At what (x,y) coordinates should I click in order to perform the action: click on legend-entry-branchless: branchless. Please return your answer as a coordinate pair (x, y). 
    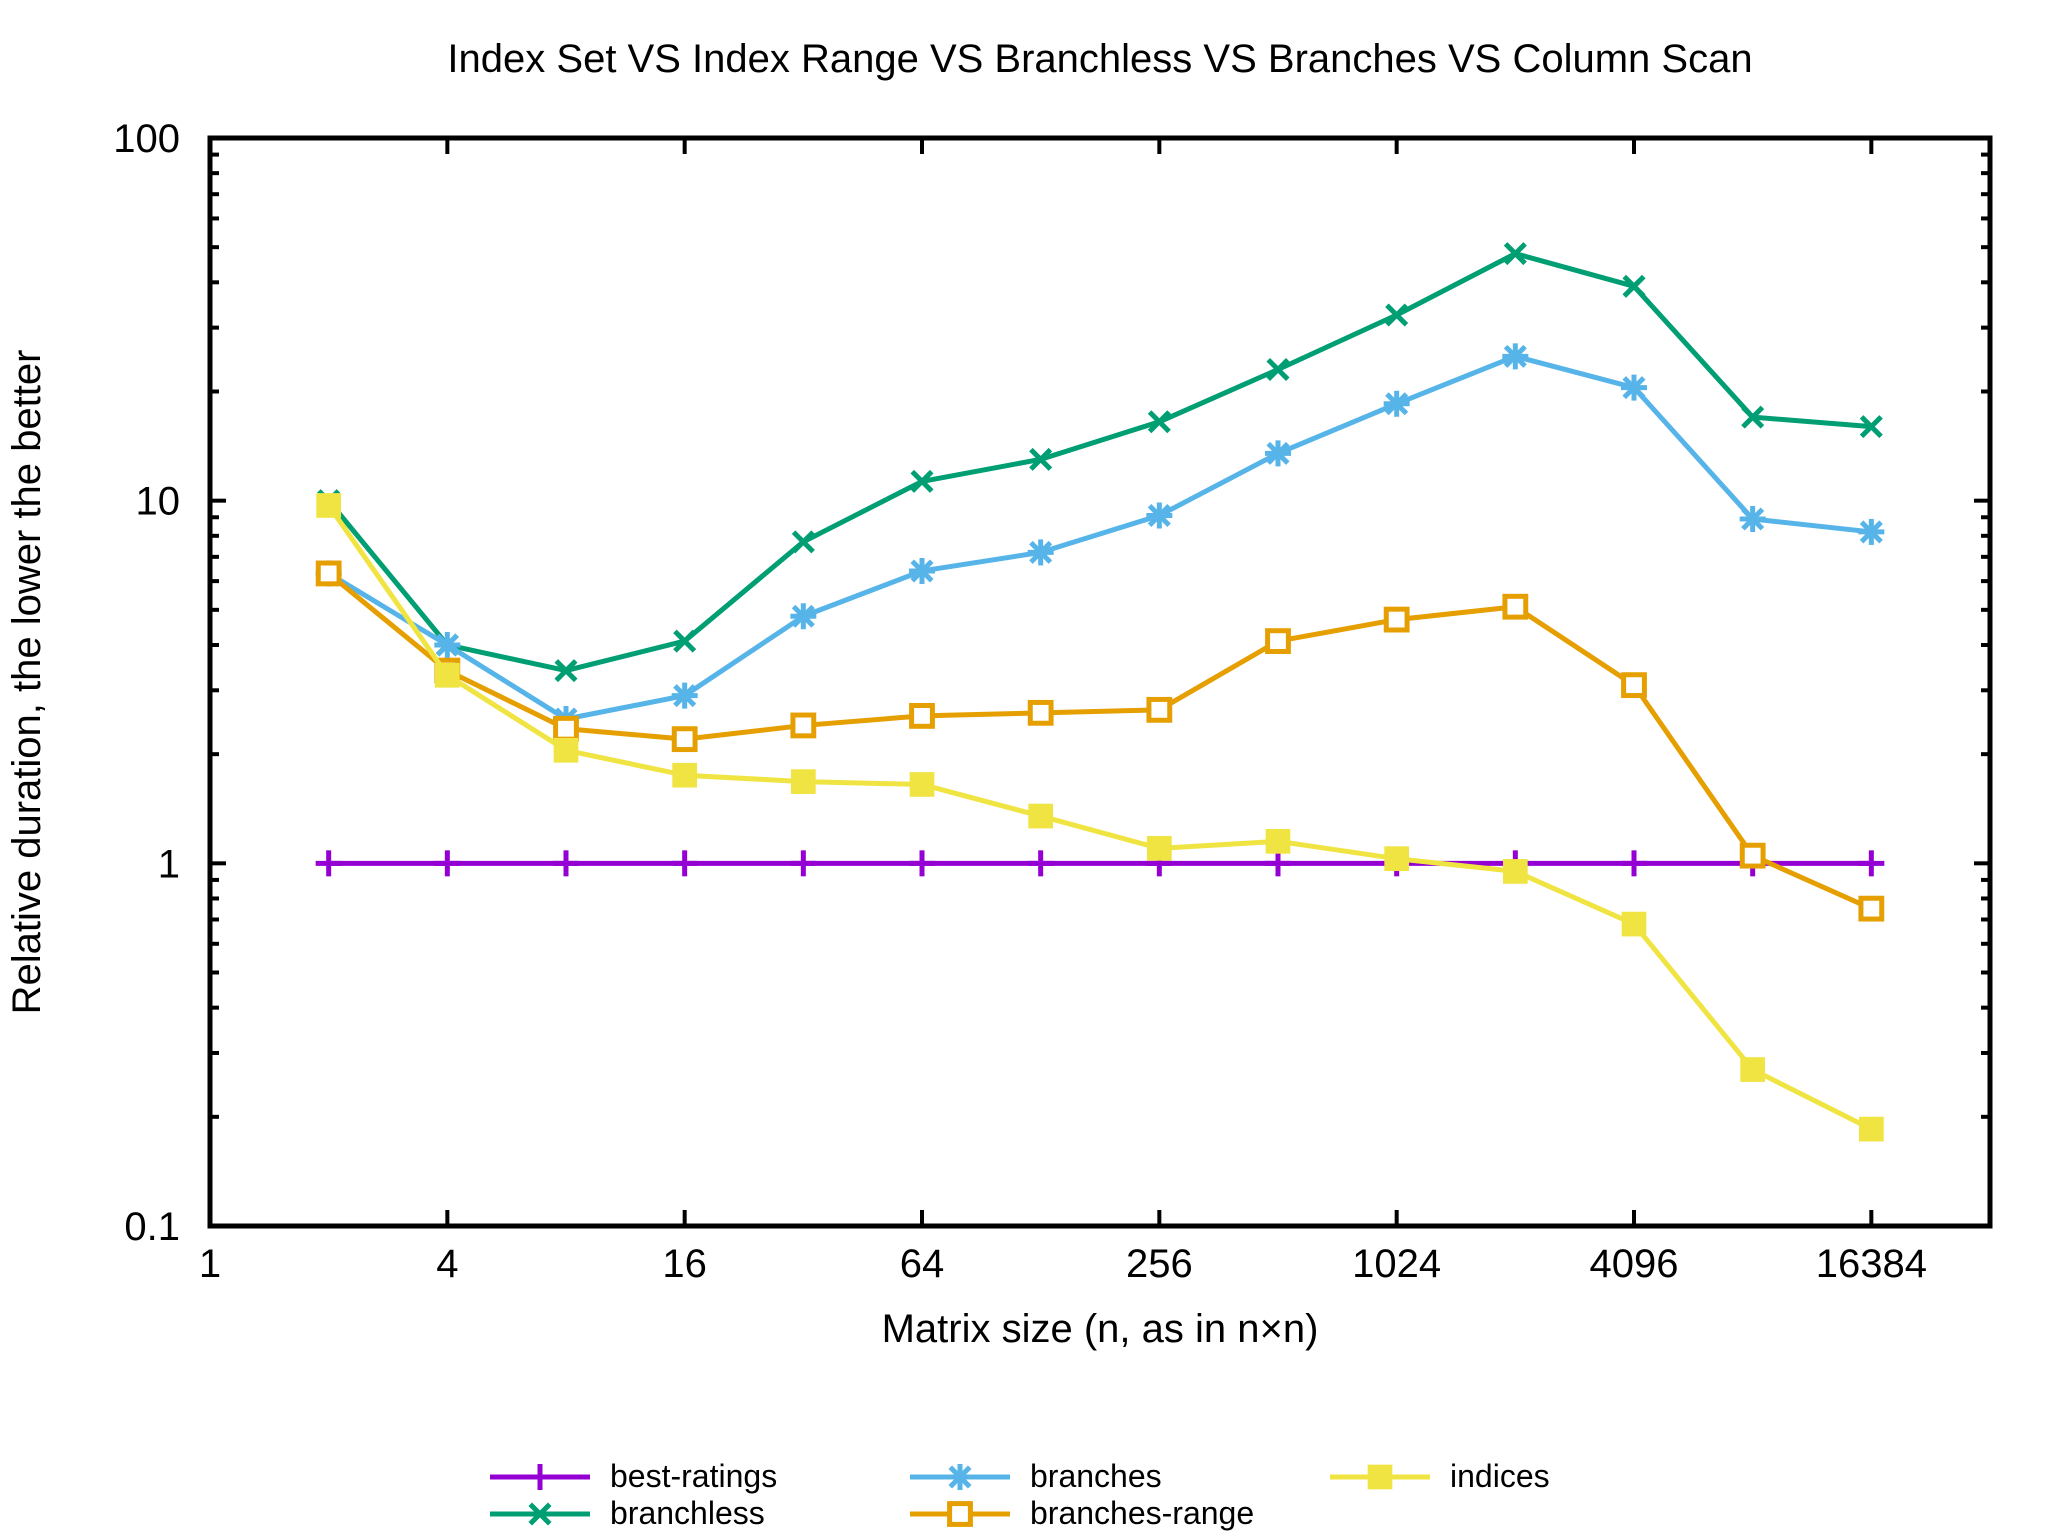
    Looking at the image, I should click on (627, 1513).